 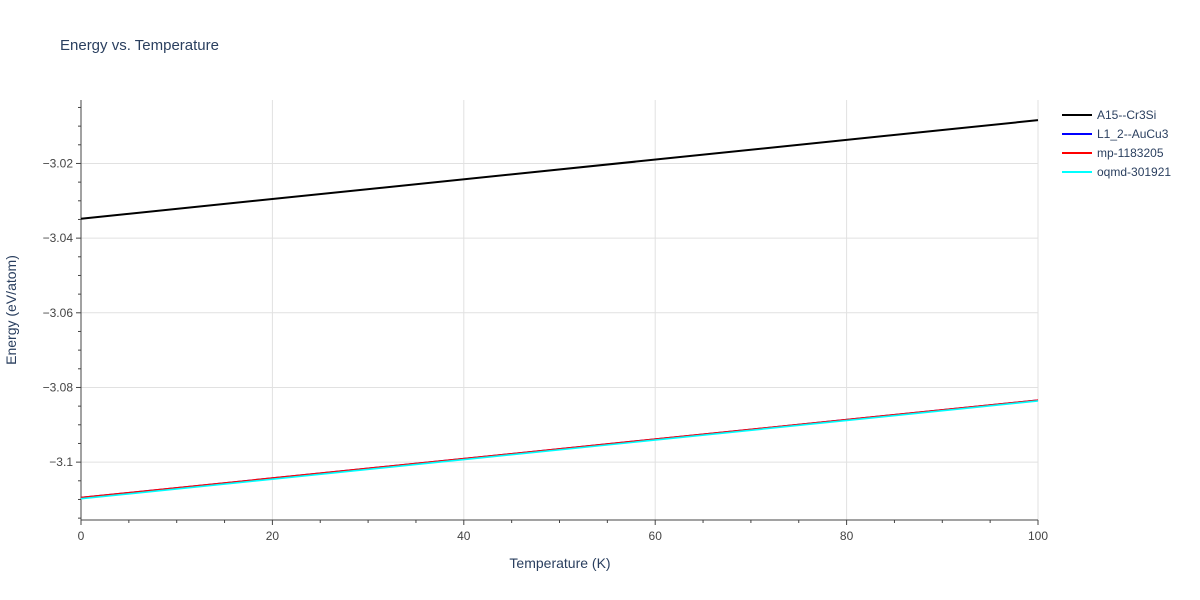 What do you see at coordinates (81, 536) in the screenshot?
I see `x-tick-label: 0` at bounding box center [81, 536].